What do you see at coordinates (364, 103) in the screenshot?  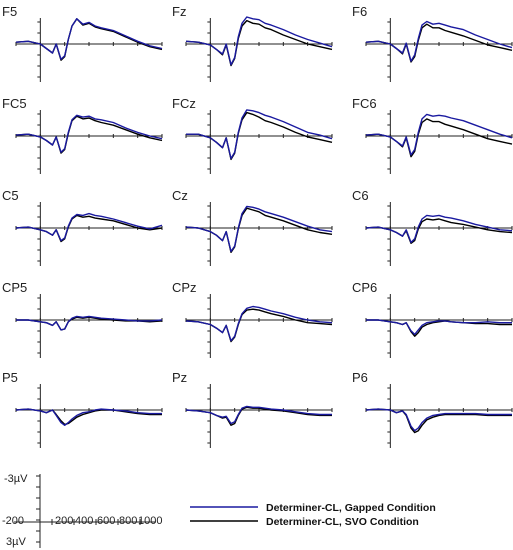 I see `channel-label: FC6` at bounding box center [364, 103].